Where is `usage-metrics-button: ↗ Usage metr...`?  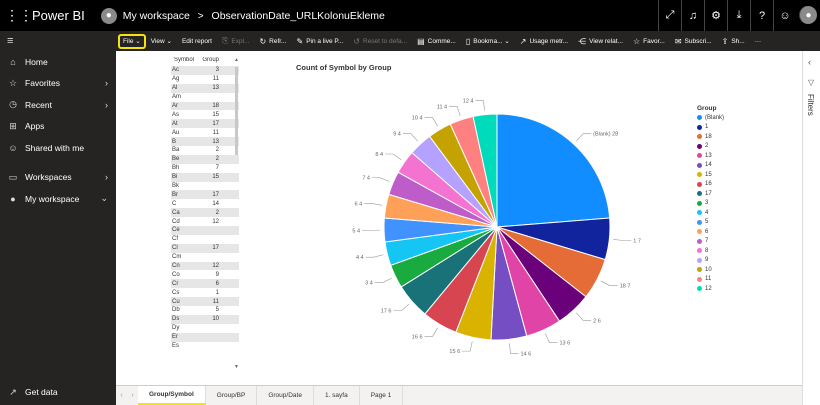
usage-metrics-button: ↗ Usage metr... is located at coordinates (544, 41).